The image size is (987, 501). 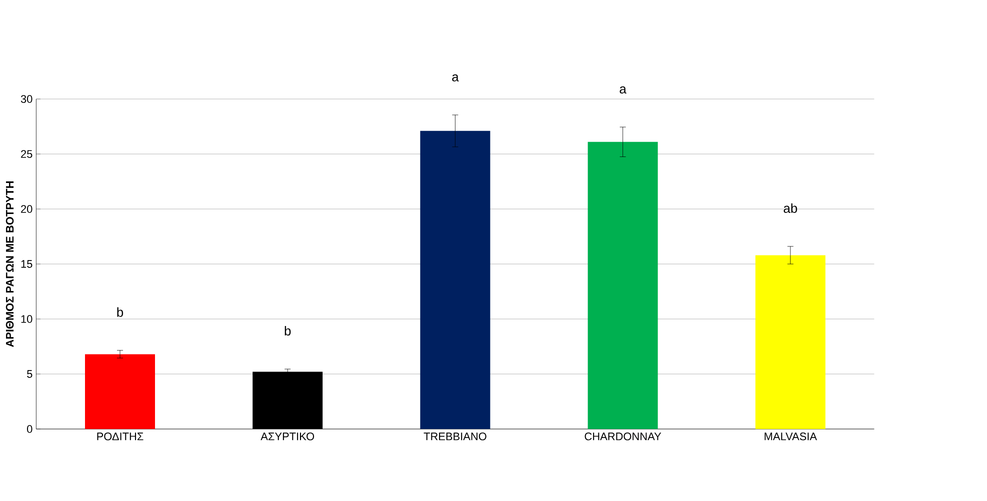 I want to click on y-tick-label: 25, so click(x=26, y=154).